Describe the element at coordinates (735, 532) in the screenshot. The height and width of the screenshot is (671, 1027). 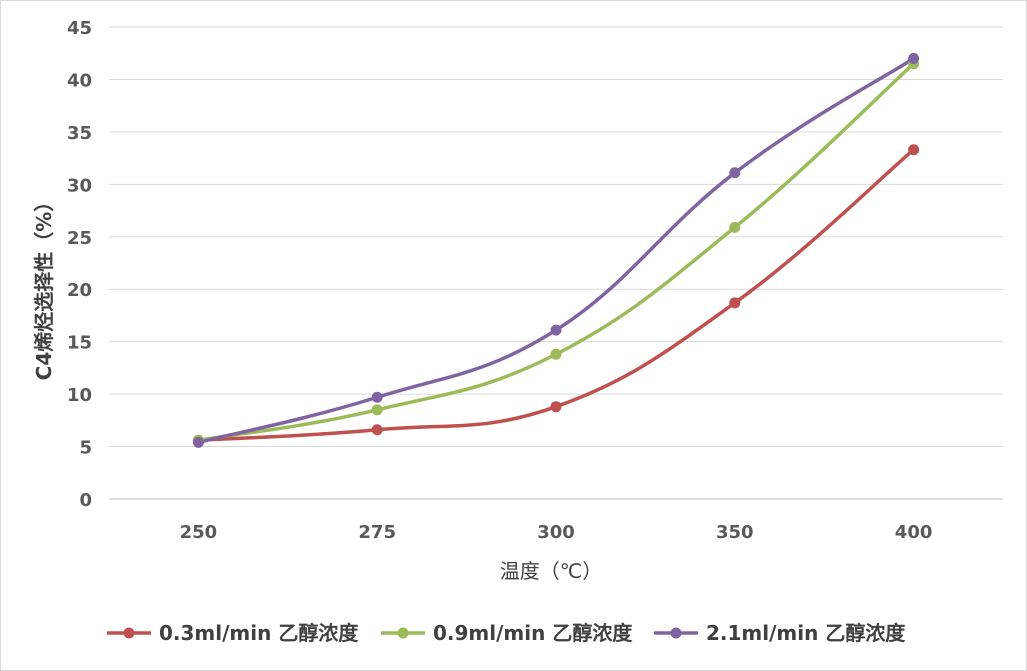
I see `x-tick-label: 350` at that location.